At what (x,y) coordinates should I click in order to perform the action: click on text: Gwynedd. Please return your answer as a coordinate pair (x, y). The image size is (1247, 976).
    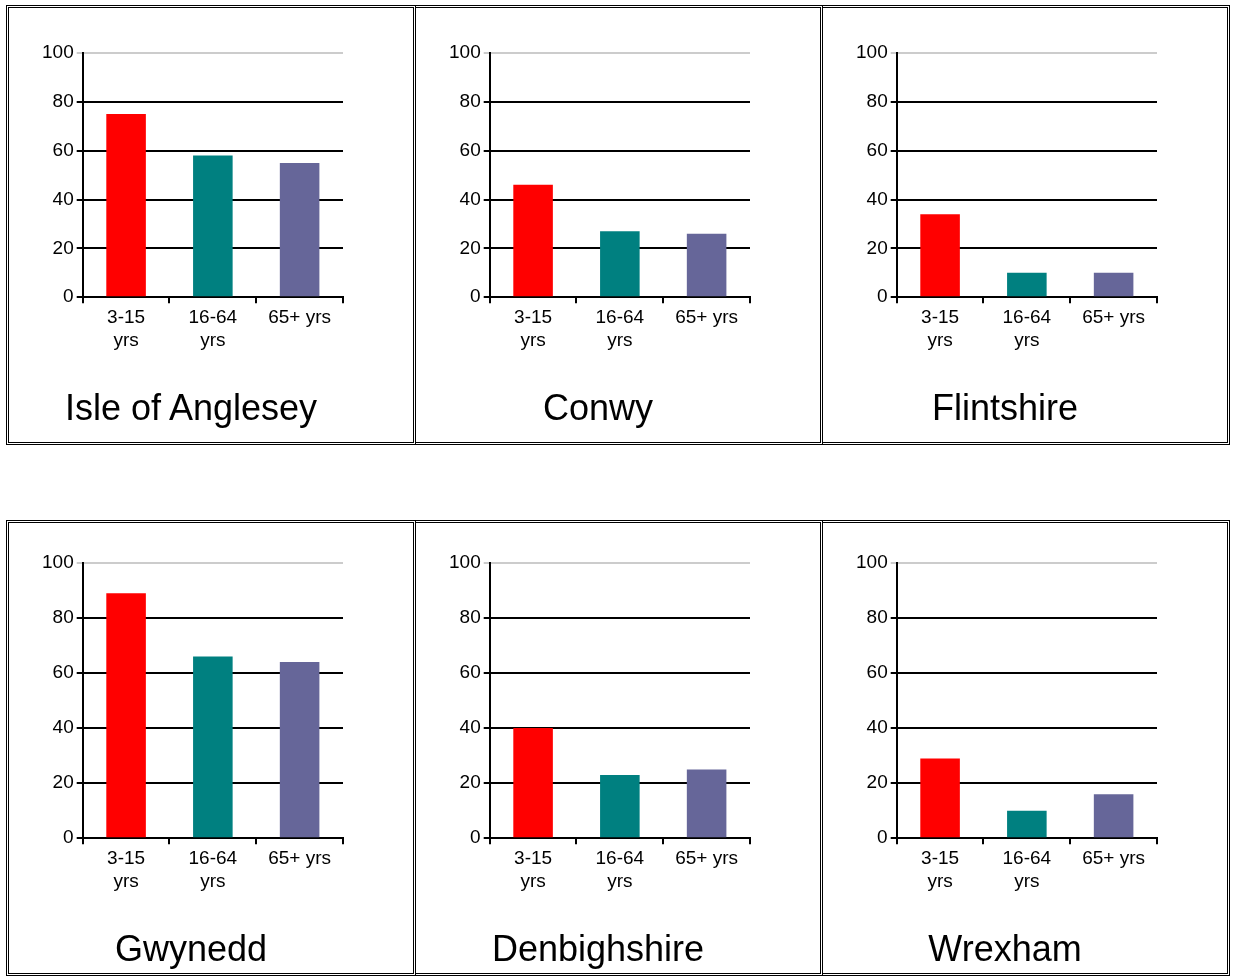
    Looking at the image, I should click on (191, 949).